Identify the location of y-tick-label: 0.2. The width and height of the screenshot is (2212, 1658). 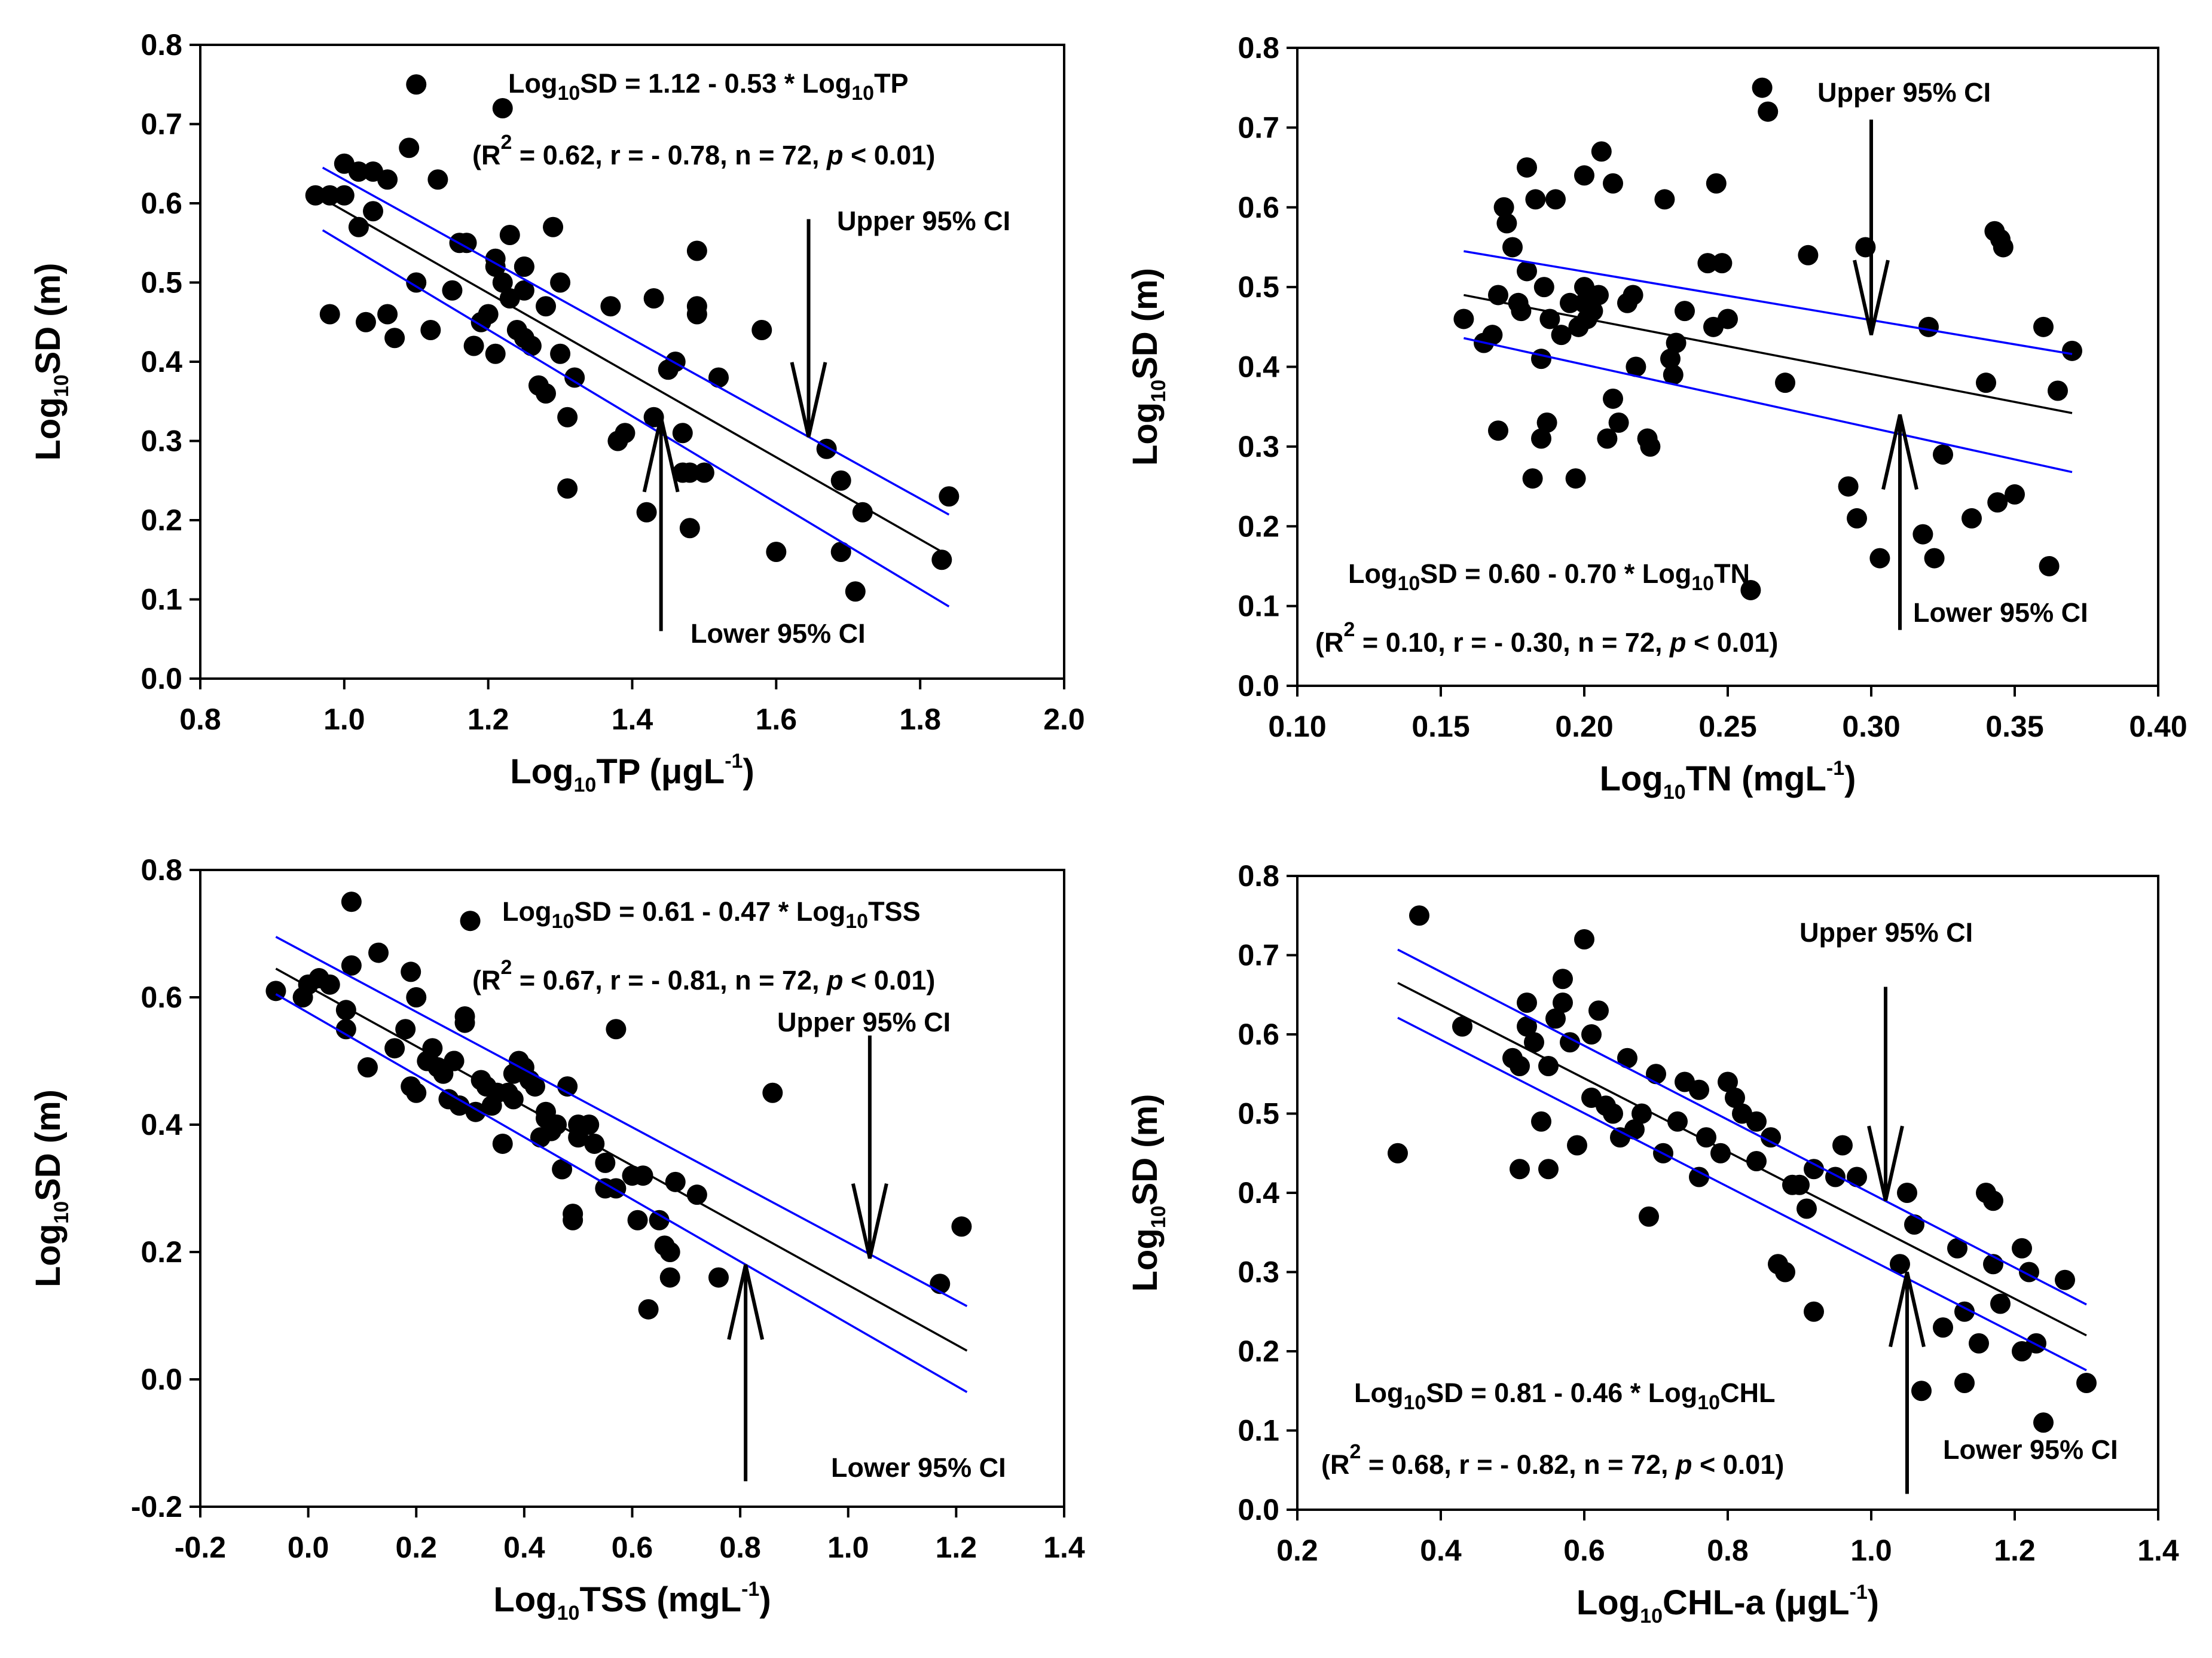
(1259, 1351).